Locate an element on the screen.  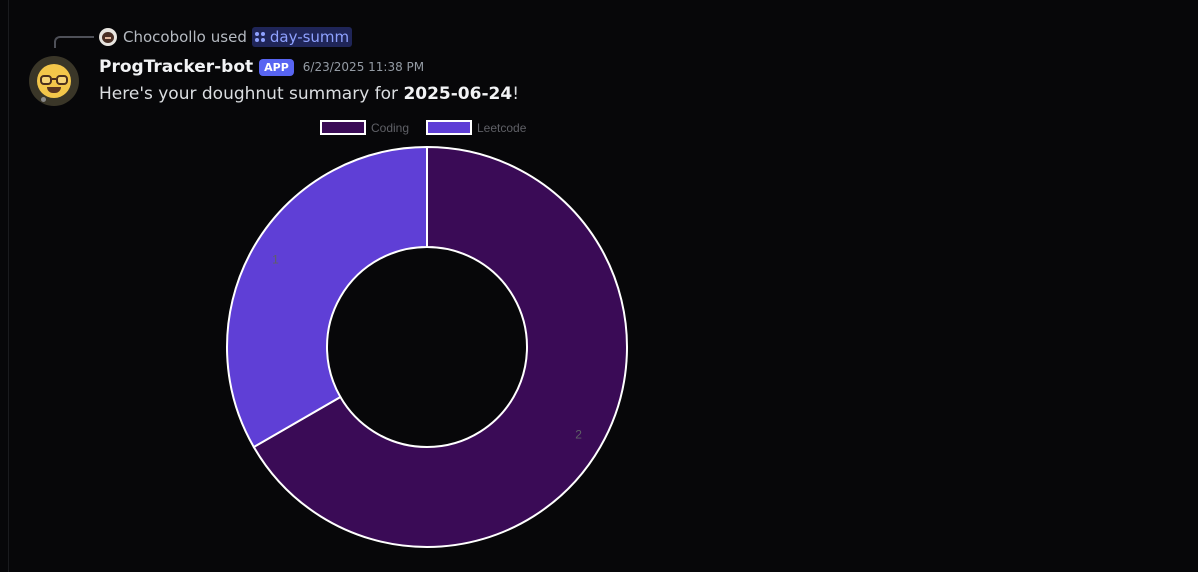
command-reply-context: Chocobollo used day-summ is located at coordinates (226, 37).